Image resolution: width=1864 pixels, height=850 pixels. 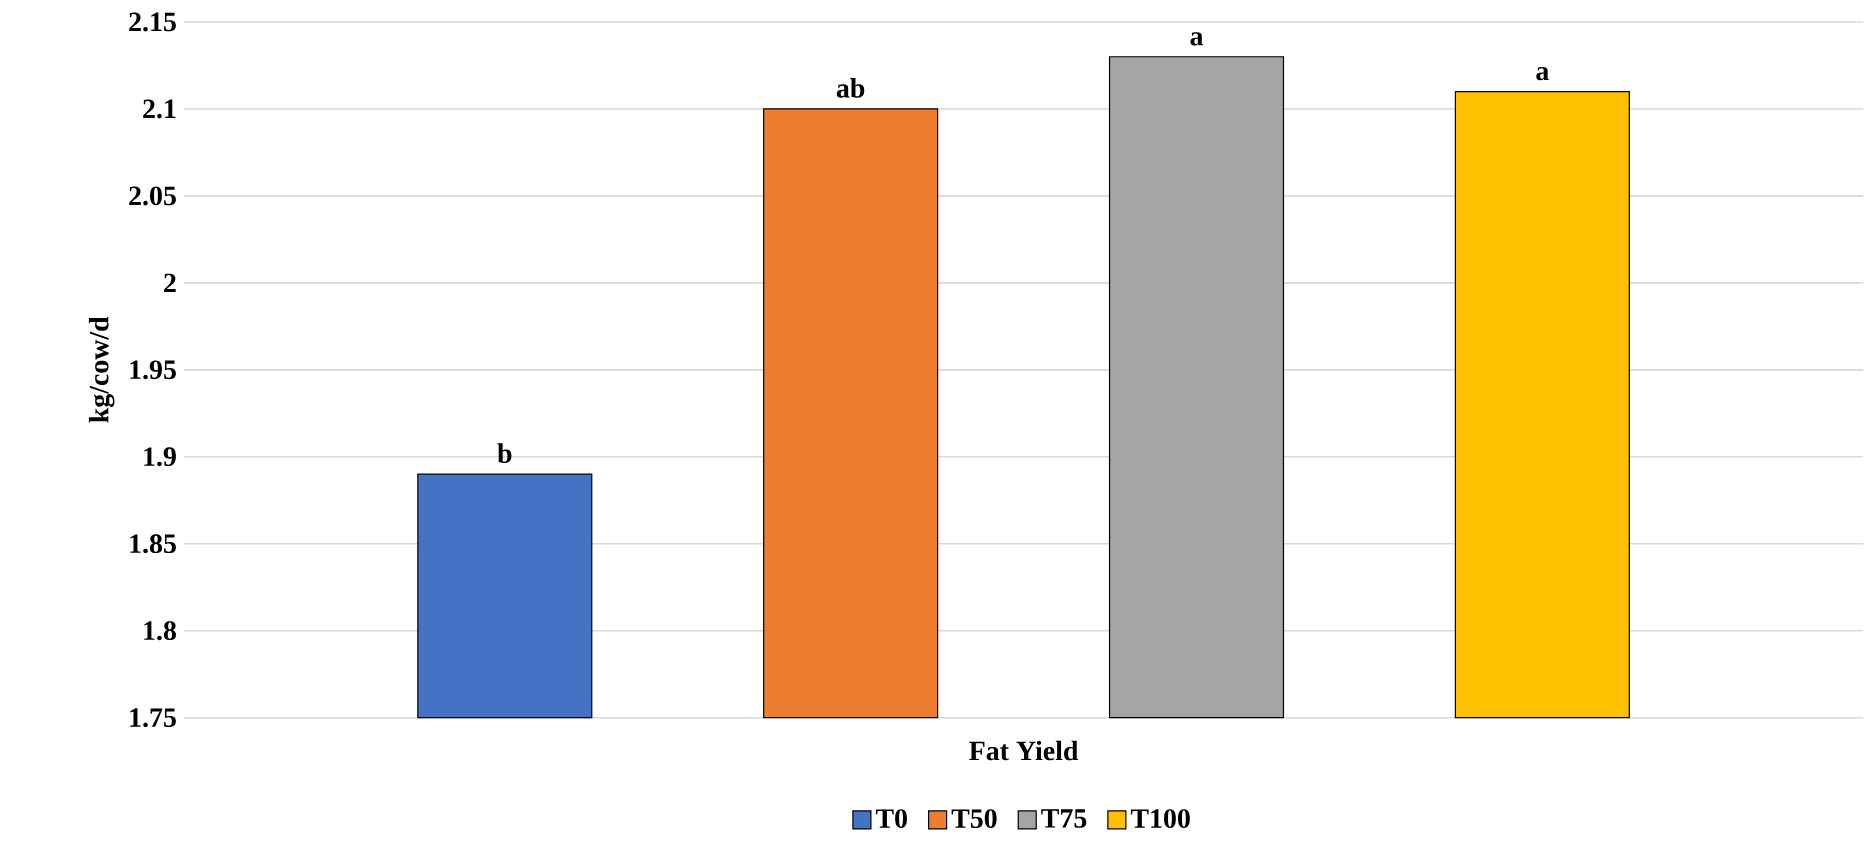 I want to click on y-tick-label: 2, so click(x=170, y=283).